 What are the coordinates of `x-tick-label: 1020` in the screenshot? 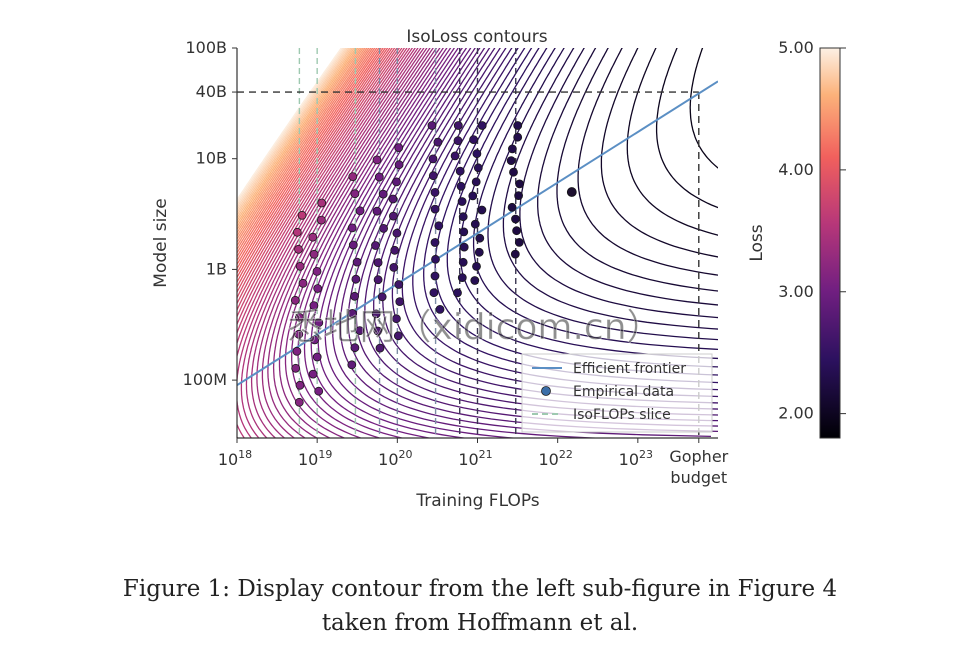 It's located at (395, 458).